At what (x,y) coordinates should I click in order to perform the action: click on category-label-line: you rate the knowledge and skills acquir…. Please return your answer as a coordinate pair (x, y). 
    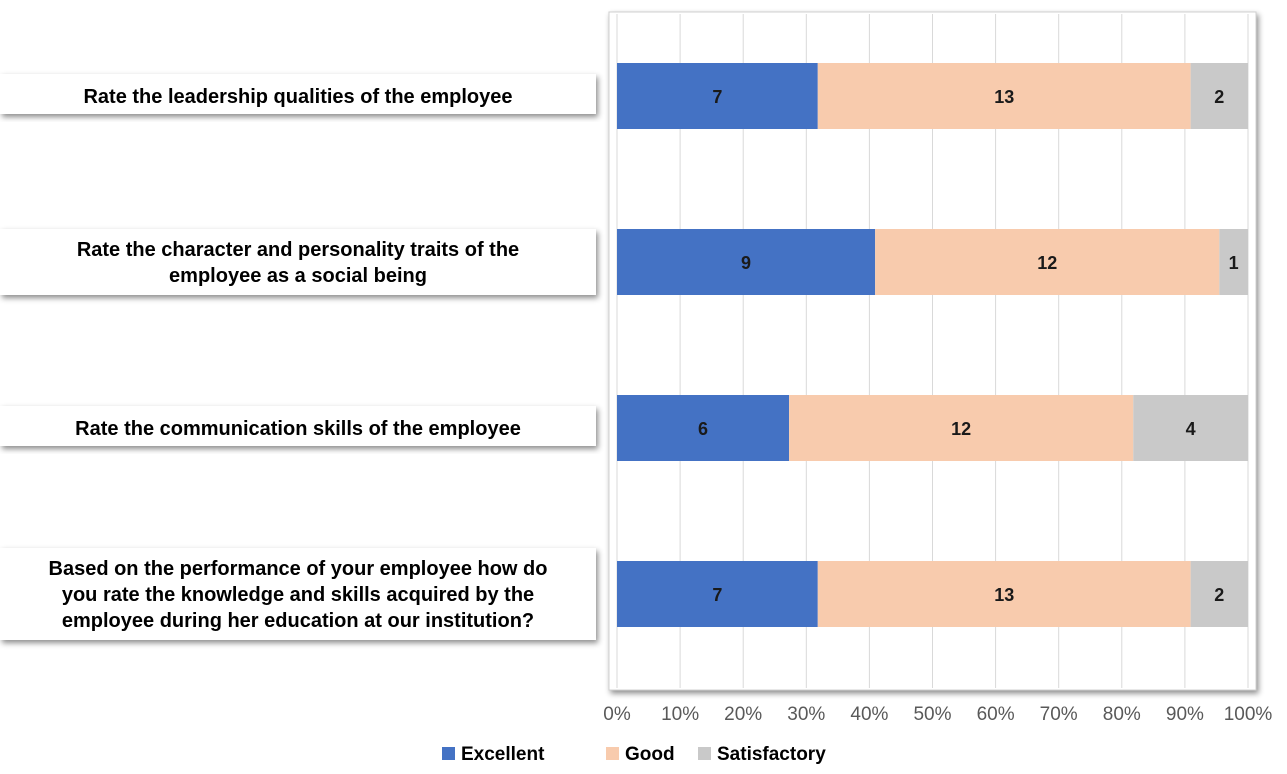
    Looking at the image, I should click on (298, 595).